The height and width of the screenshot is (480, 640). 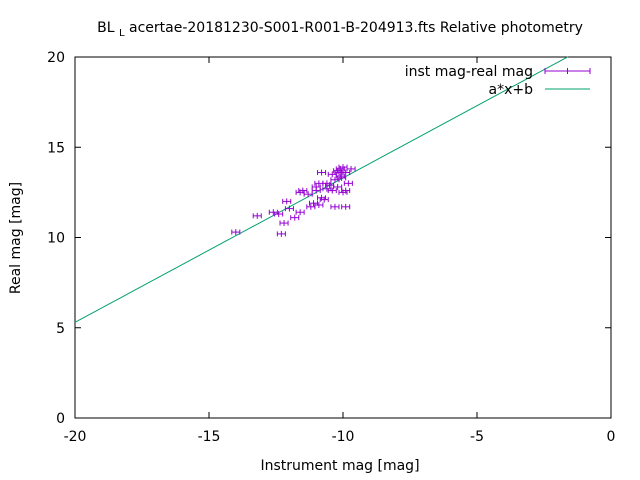 What do you see at coordinates (293, 200) in the screenshot?
I see `data-points-series` at bounding box center [293, 200].